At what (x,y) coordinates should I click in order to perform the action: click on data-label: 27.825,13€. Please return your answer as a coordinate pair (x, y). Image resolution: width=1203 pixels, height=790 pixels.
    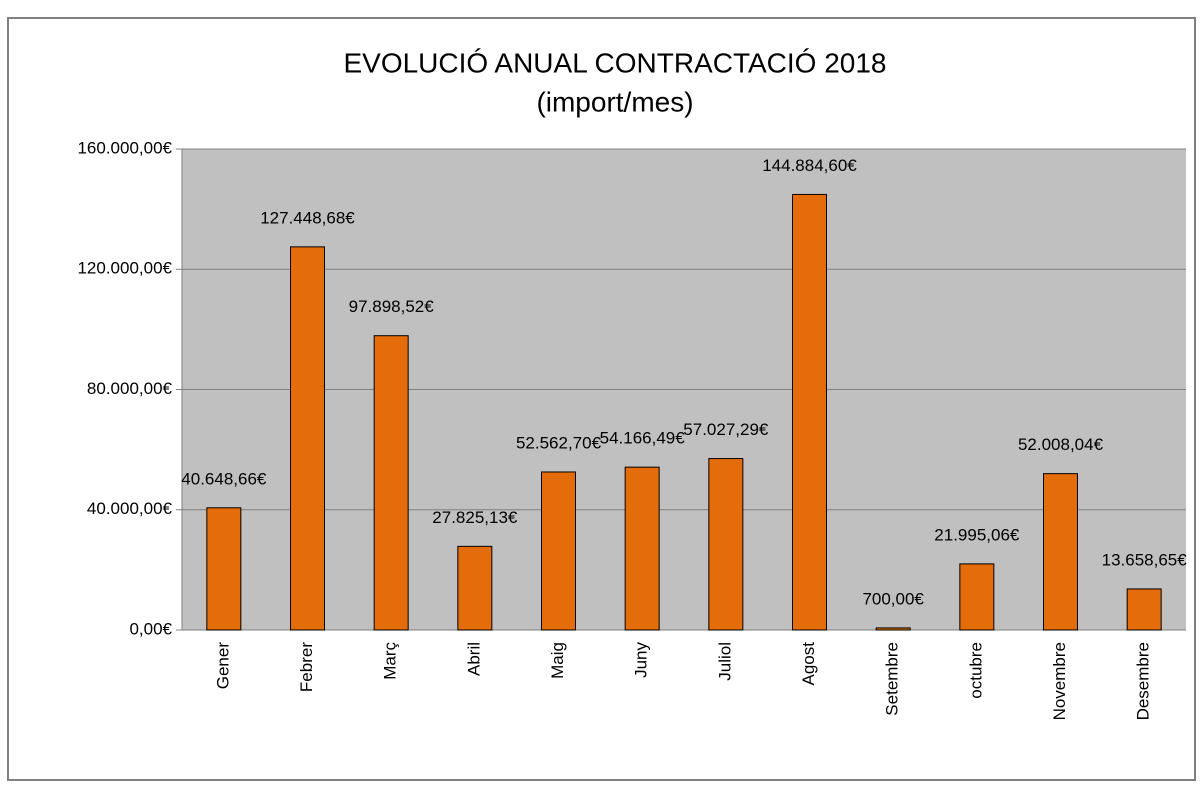
    Looking at the image, I should click on (475, 517).